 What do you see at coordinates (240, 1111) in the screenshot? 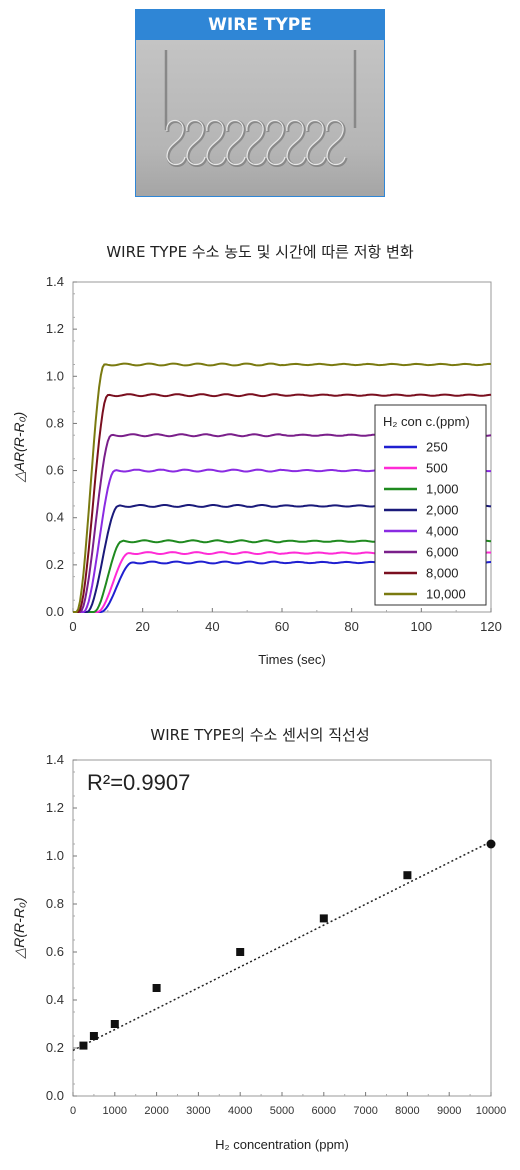
I see `x-tick-label: 4000` at bounding box center [240, 1111].